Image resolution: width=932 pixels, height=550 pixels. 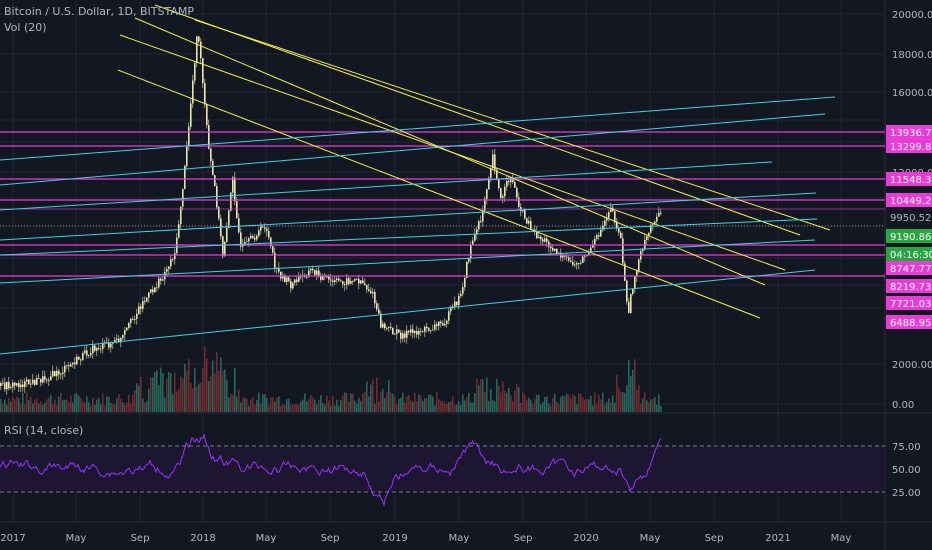 What do you see at coordinates (25, 27) in the screenshot?
I see `volume-indicator-label: Vol (20)` at bounding box center [25, 27].